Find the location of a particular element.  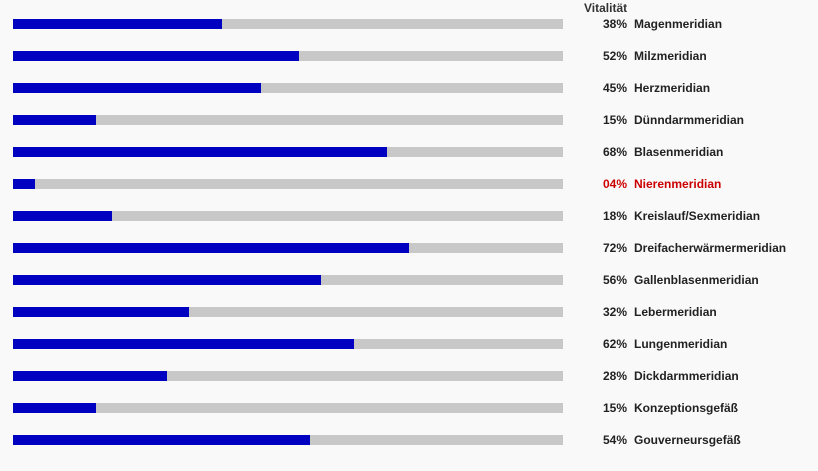

bar-row: 38% Magenmeridian is located at coordinates (409, 24).